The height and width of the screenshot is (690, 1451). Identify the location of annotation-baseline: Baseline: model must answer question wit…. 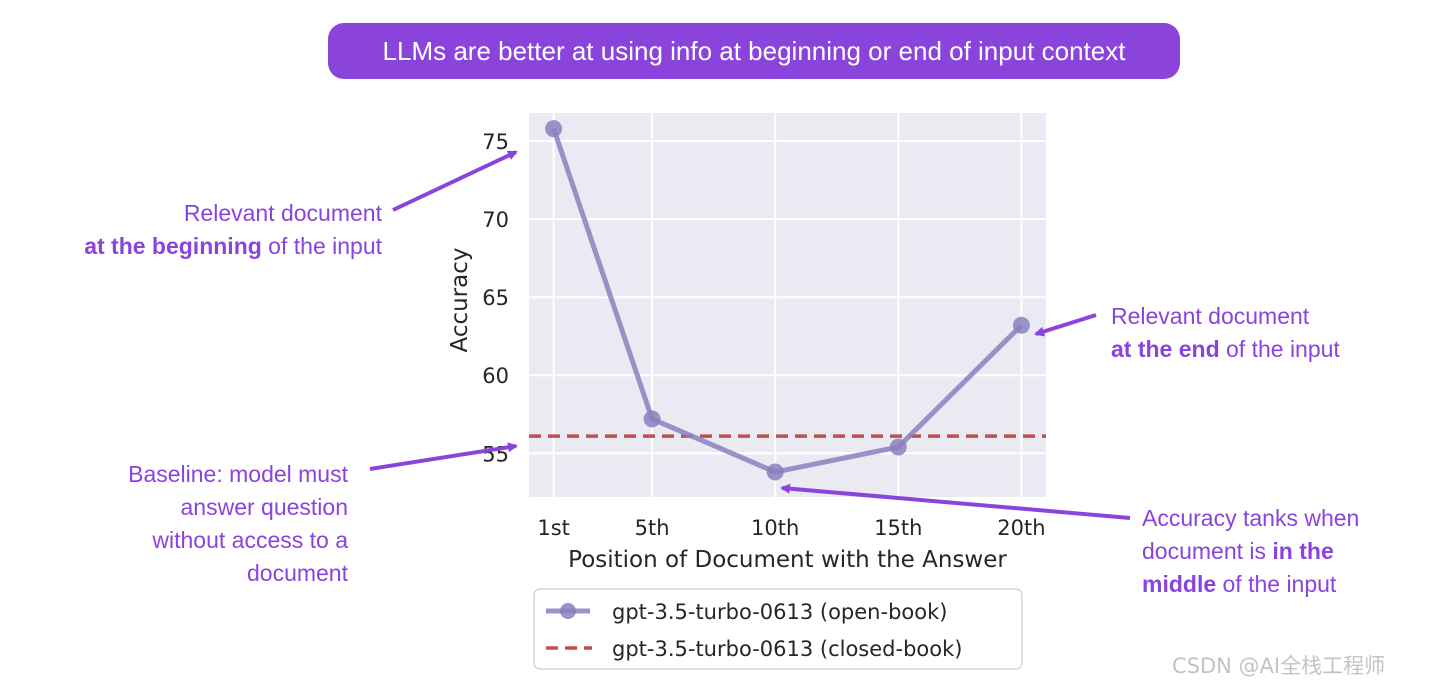
(194, 524).